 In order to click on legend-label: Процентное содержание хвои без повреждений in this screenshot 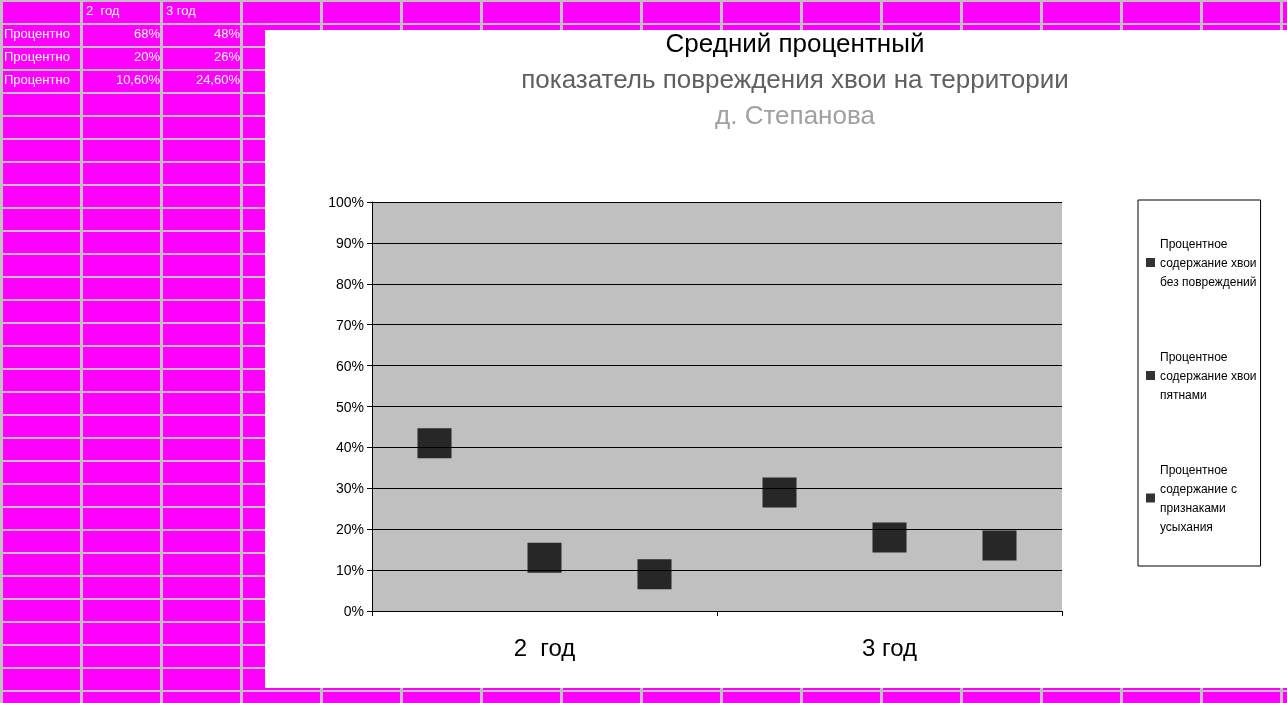, I will do `click(1208, 262)`.